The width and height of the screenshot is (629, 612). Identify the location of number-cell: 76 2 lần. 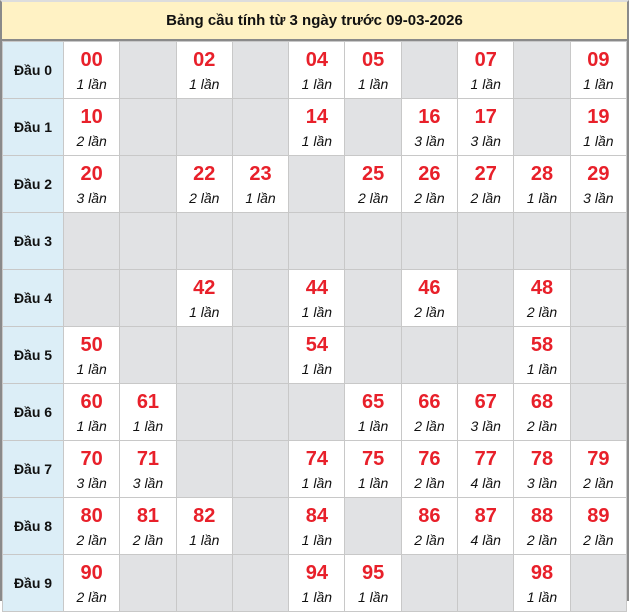
(429, 469).